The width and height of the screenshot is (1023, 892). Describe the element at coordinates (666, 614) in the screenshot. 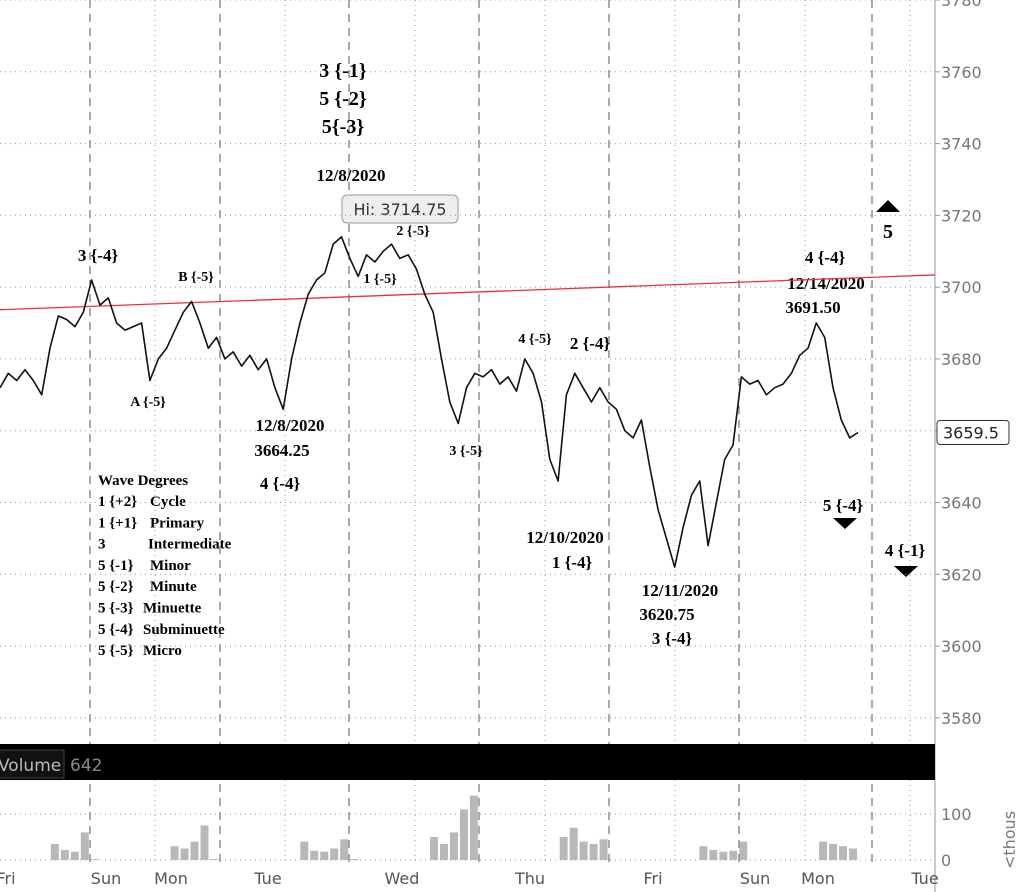

I see `annotation: 3620.75` at that location.